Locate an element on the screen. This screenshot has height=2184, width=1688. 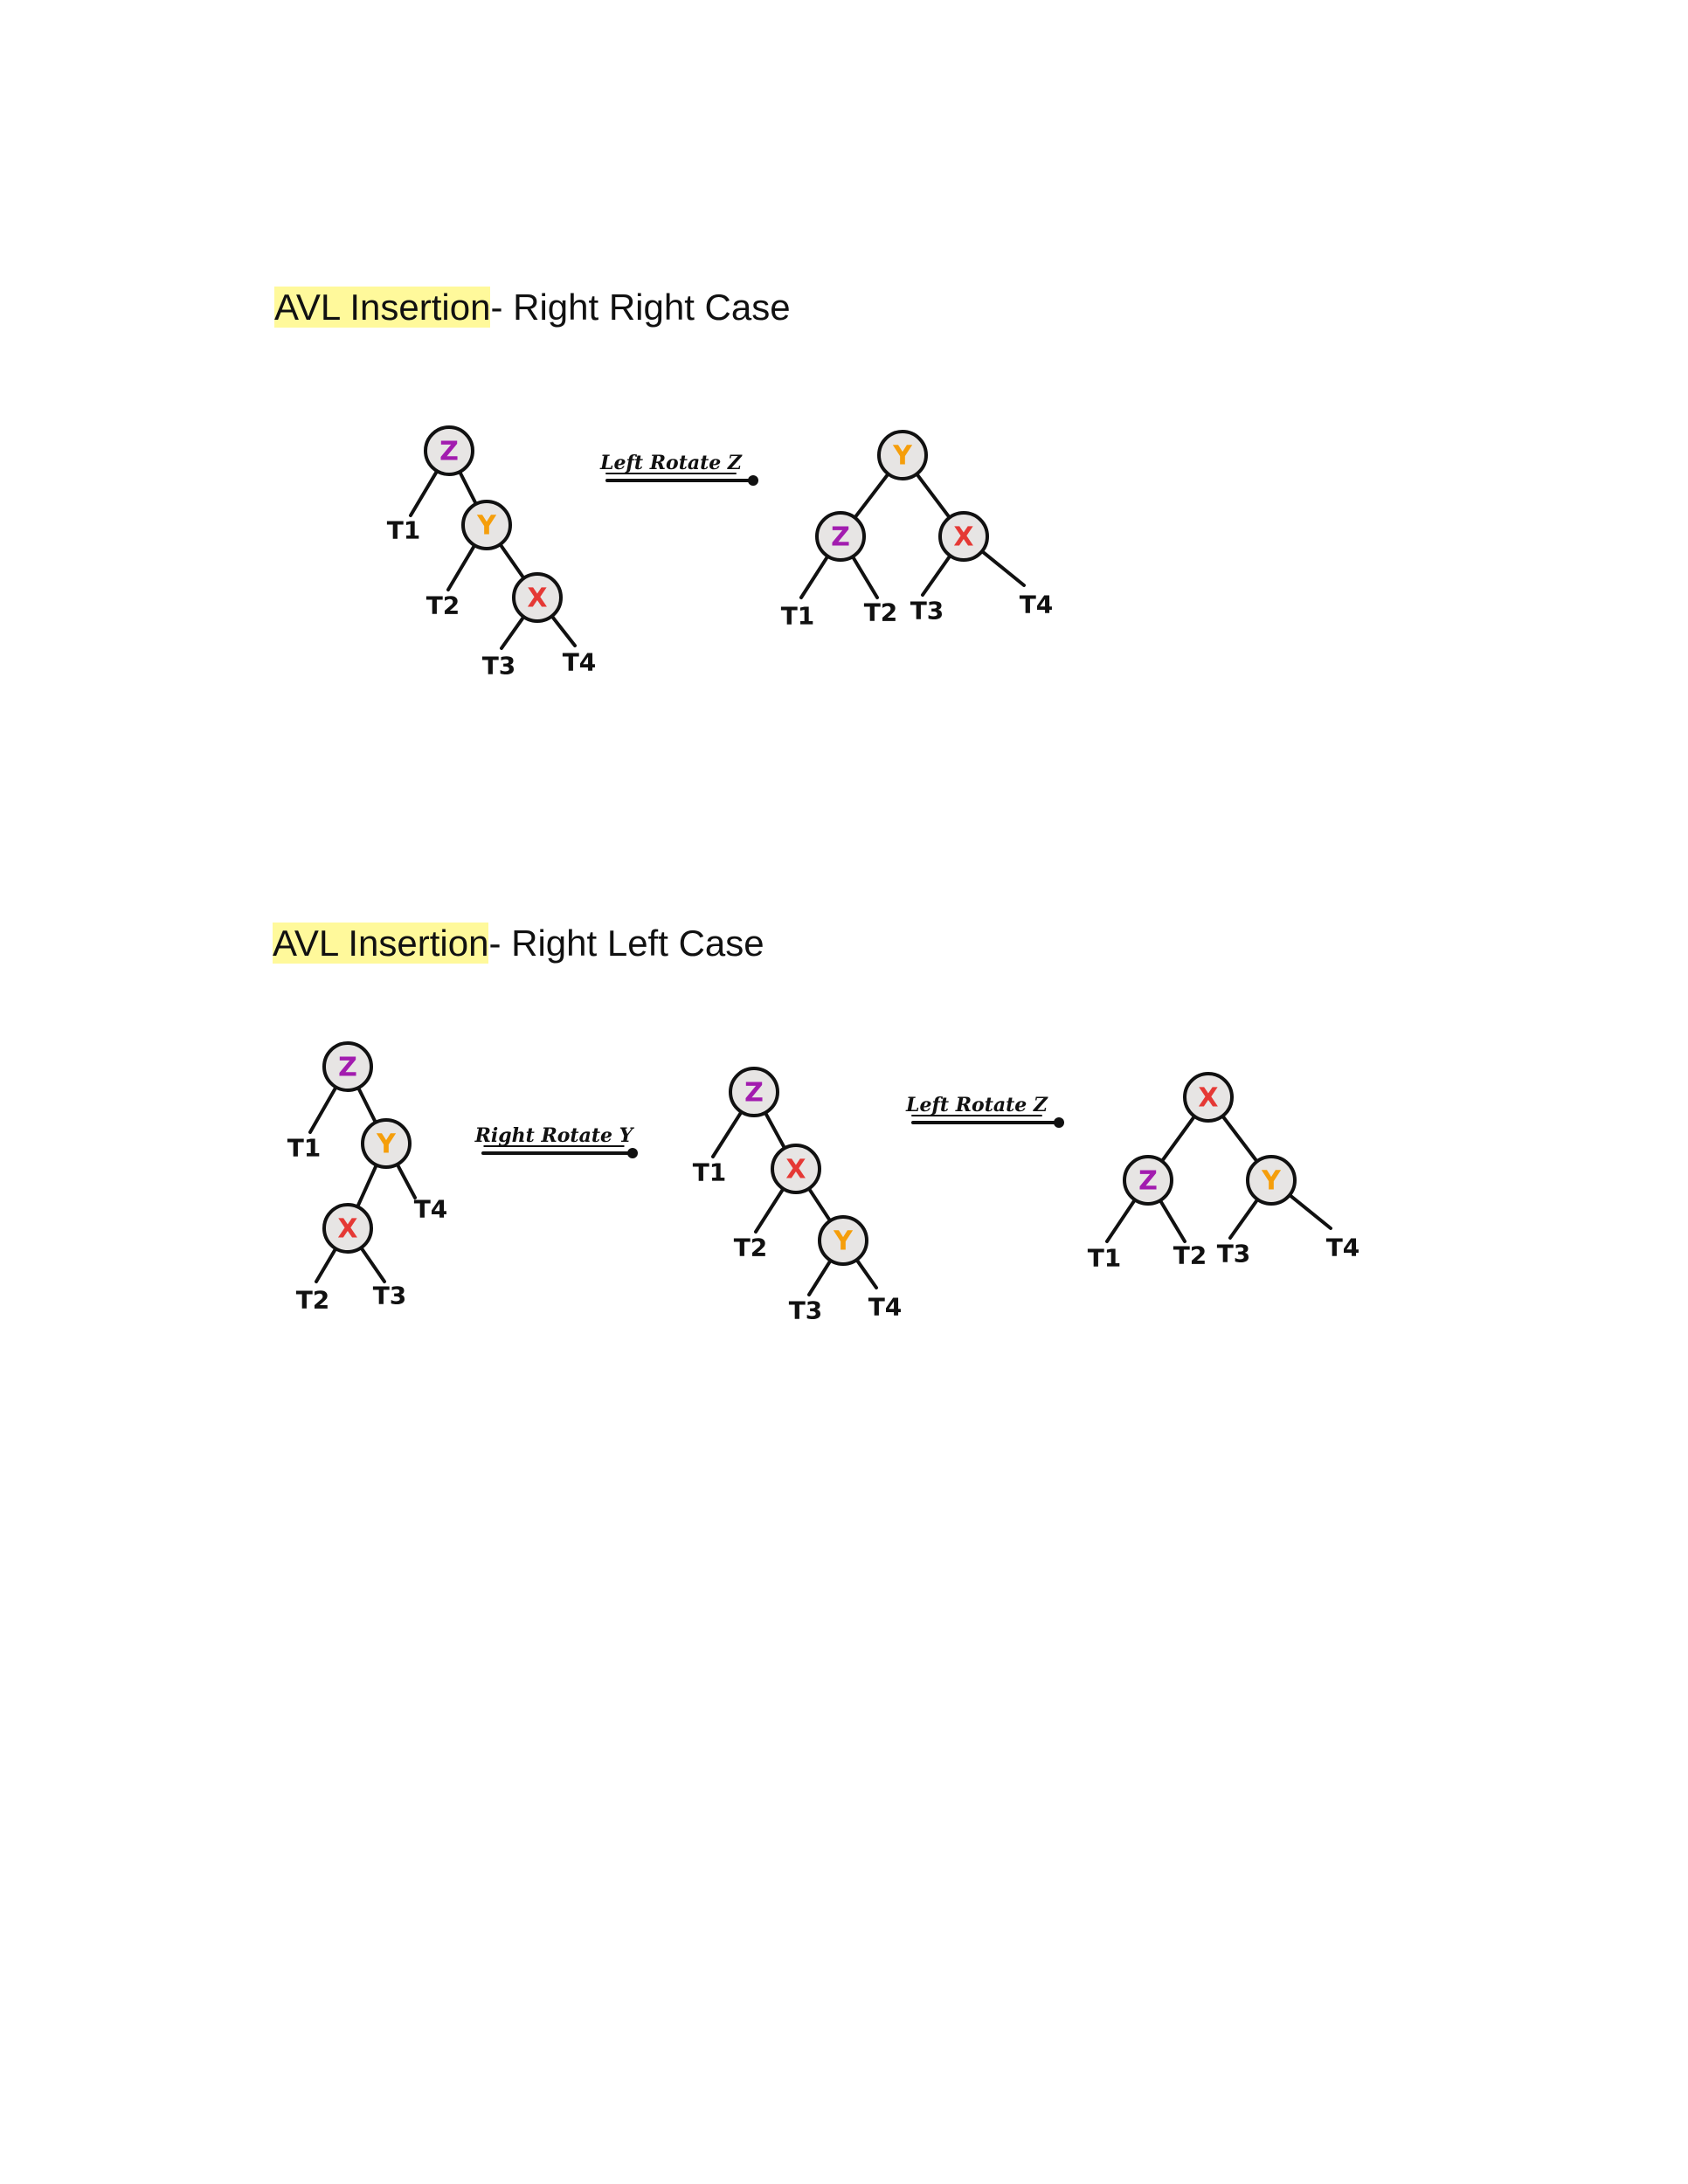
tree: T1 T4 T2 T3 Z Y X is located at coordinates (367, 1178).